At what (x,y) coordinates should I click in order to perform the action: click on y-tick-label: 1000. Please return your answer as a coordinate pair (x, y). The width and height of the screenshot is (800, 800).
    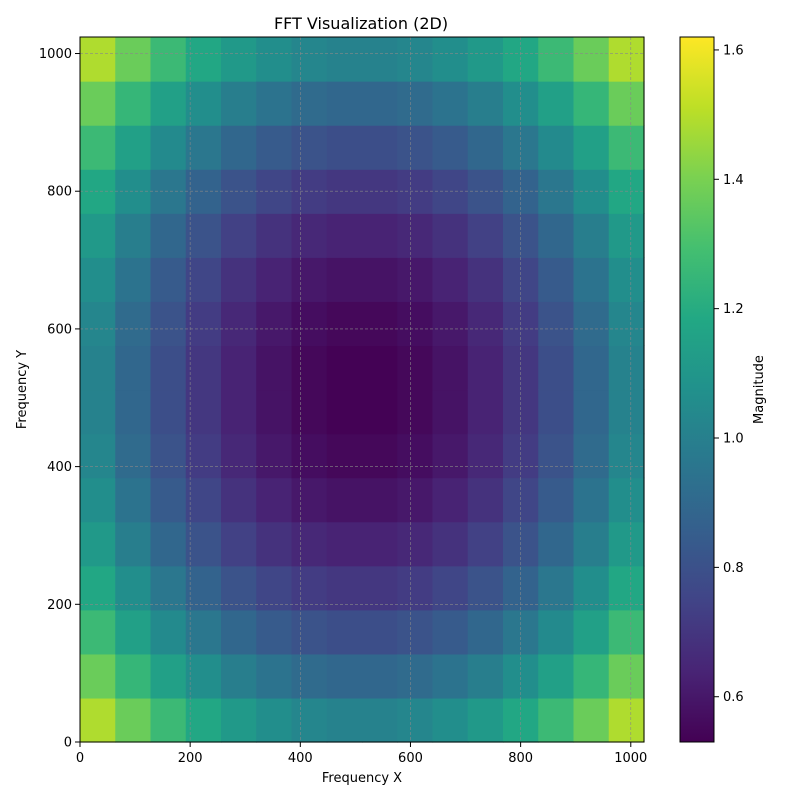
    Looking at the image, I should click on (55, 54).